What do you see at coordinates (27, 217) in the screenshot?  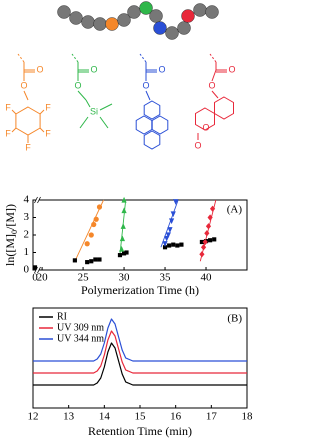 I see `y-tick-label: 3` at bounding box center [27, 217].